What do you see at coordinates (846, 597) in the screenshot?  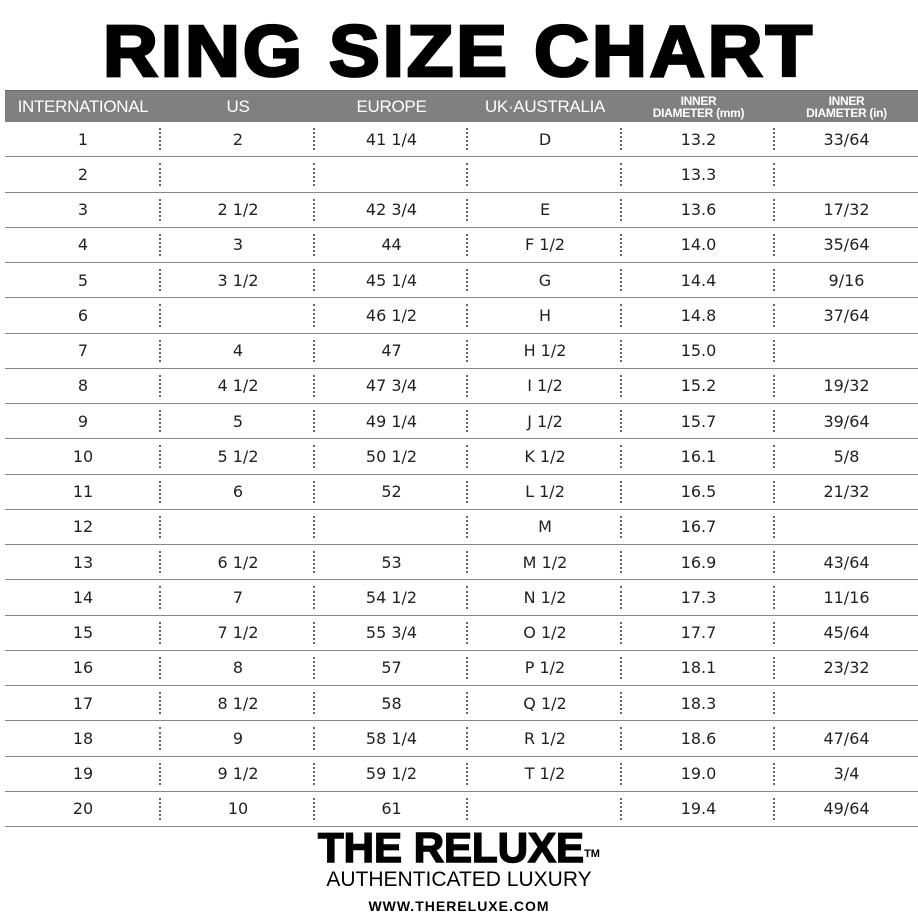 I see `table-cell: 11/16` at bounding box center [846, 597].